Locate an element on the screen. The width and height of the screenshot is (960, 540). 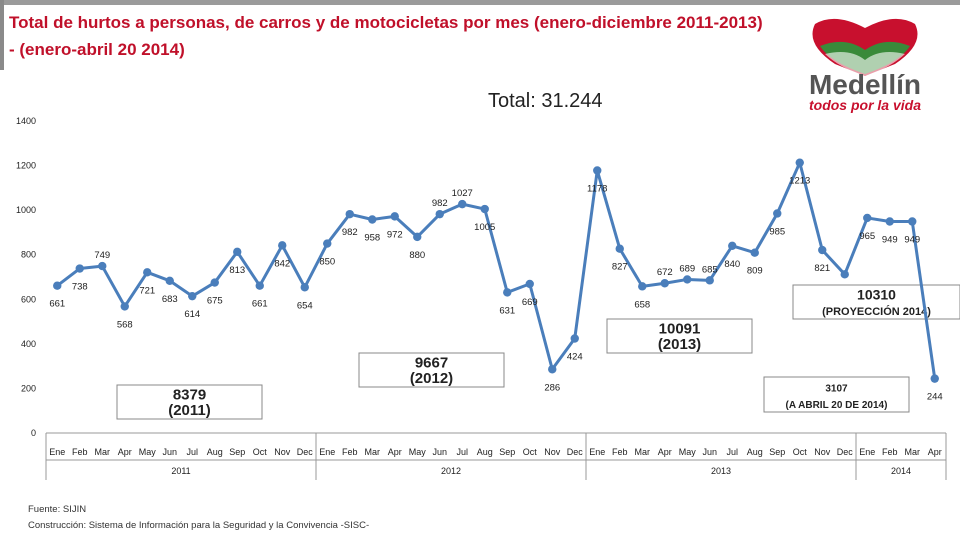
data-label: 827 is located at coordinates (620, 267).